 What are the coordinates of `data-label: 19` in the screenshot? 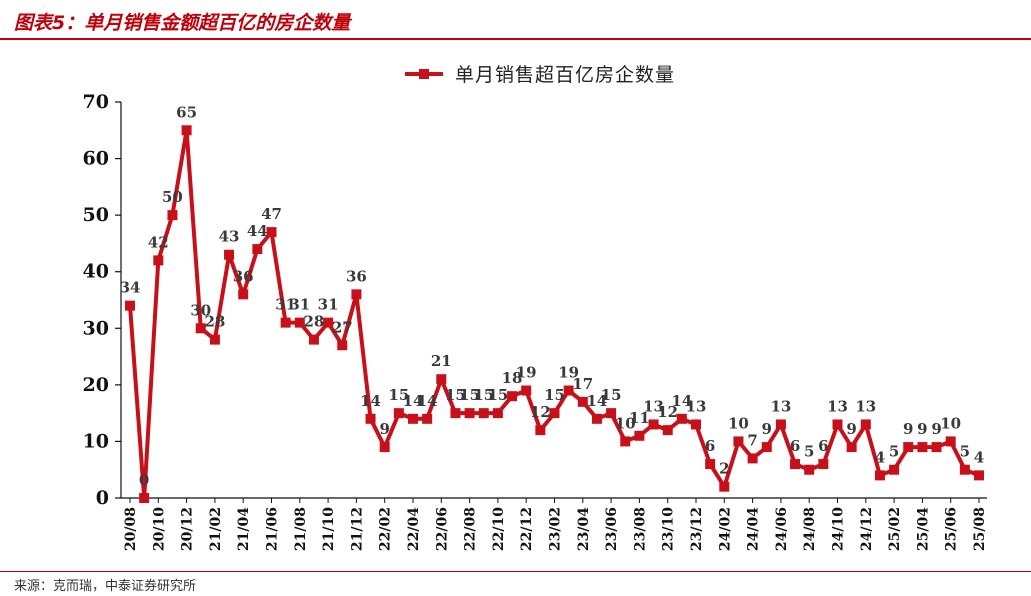 It's located at (526, 373).